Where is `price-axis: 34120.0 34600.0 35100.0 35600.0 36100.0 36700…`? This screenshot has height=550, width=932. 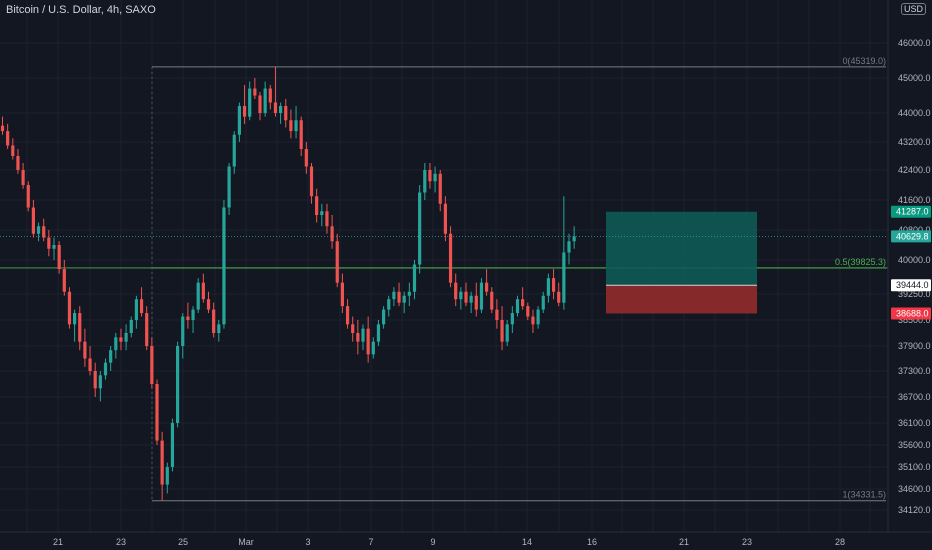
price-axis: 34120.0 34600.0 35100.0 35600.0 36100.0 36700… is located at coordinates (909, 266).